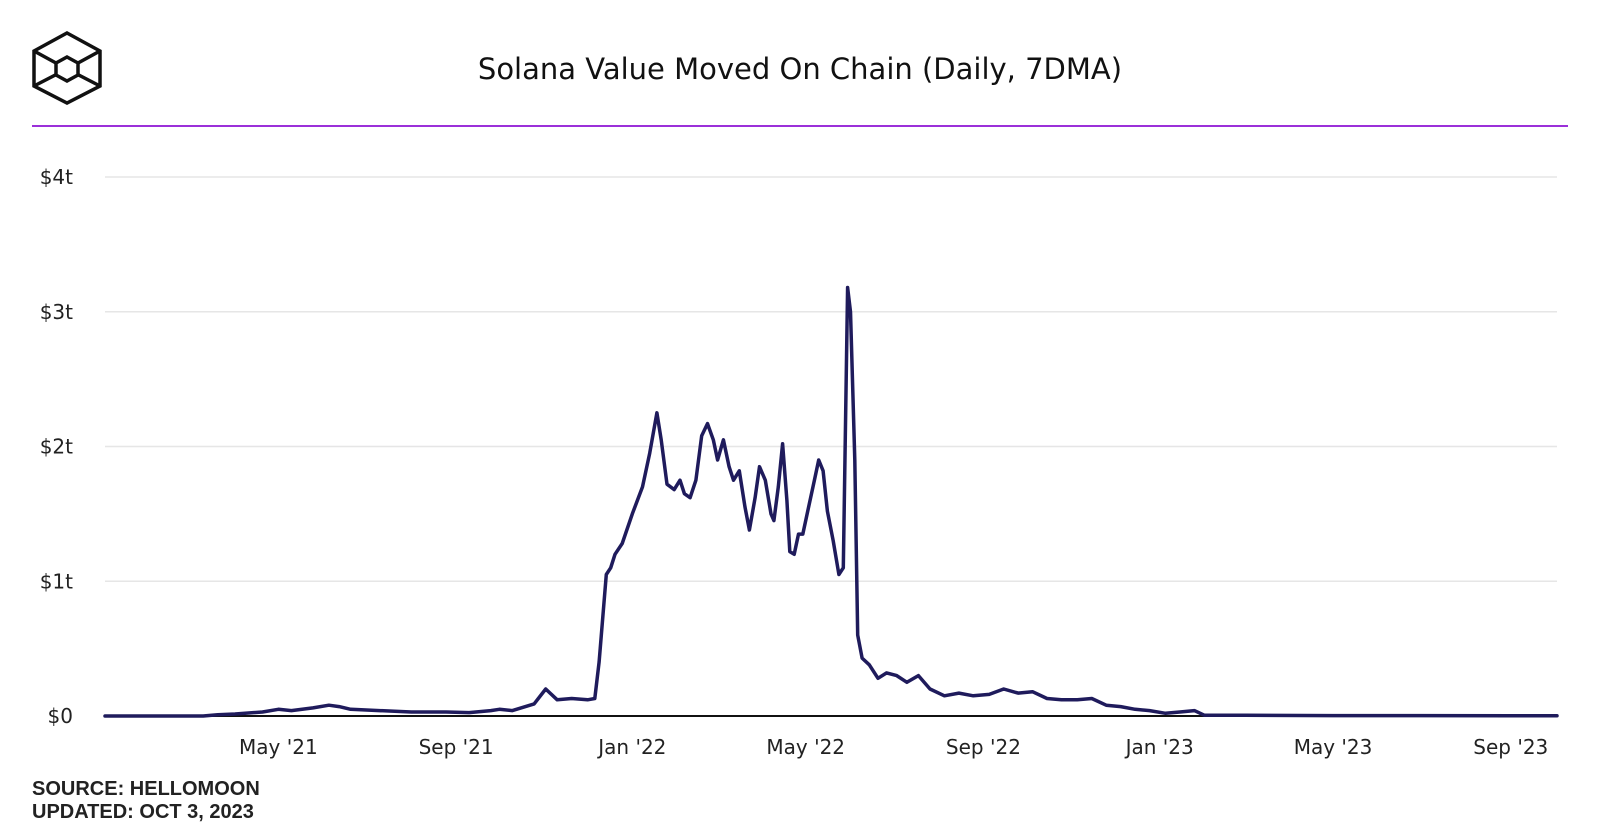 Image resolution: width=1600 pixels, height=840 pixels. I want to click on x-tick-label: Jan '22, so click(631, 747).